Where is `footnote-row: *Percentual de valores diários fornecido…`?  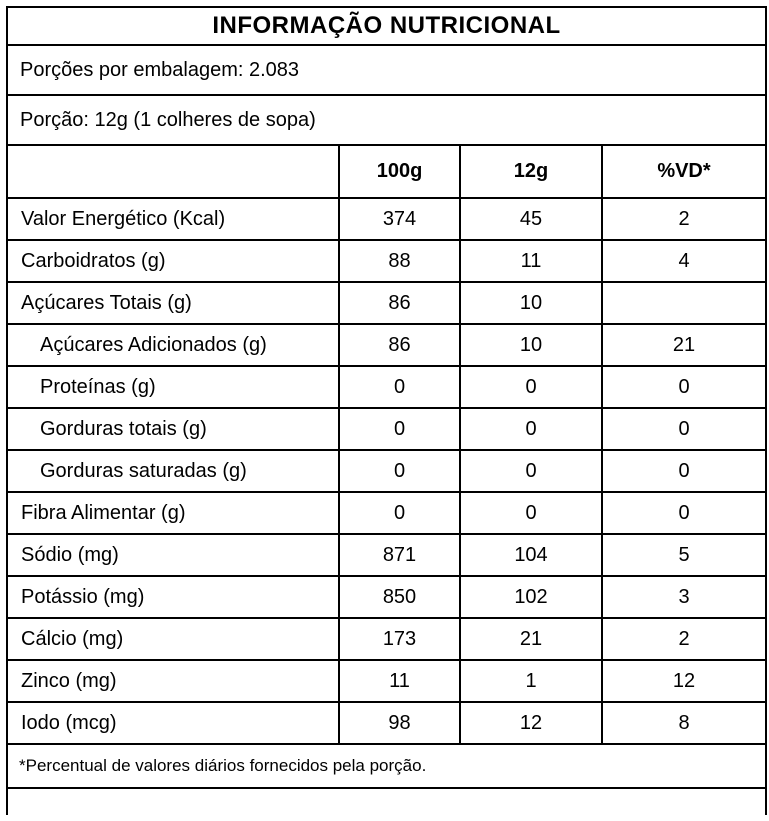
footnote-row: *Percentual de valores diários fornecido… is located at coordinates (386, 766).